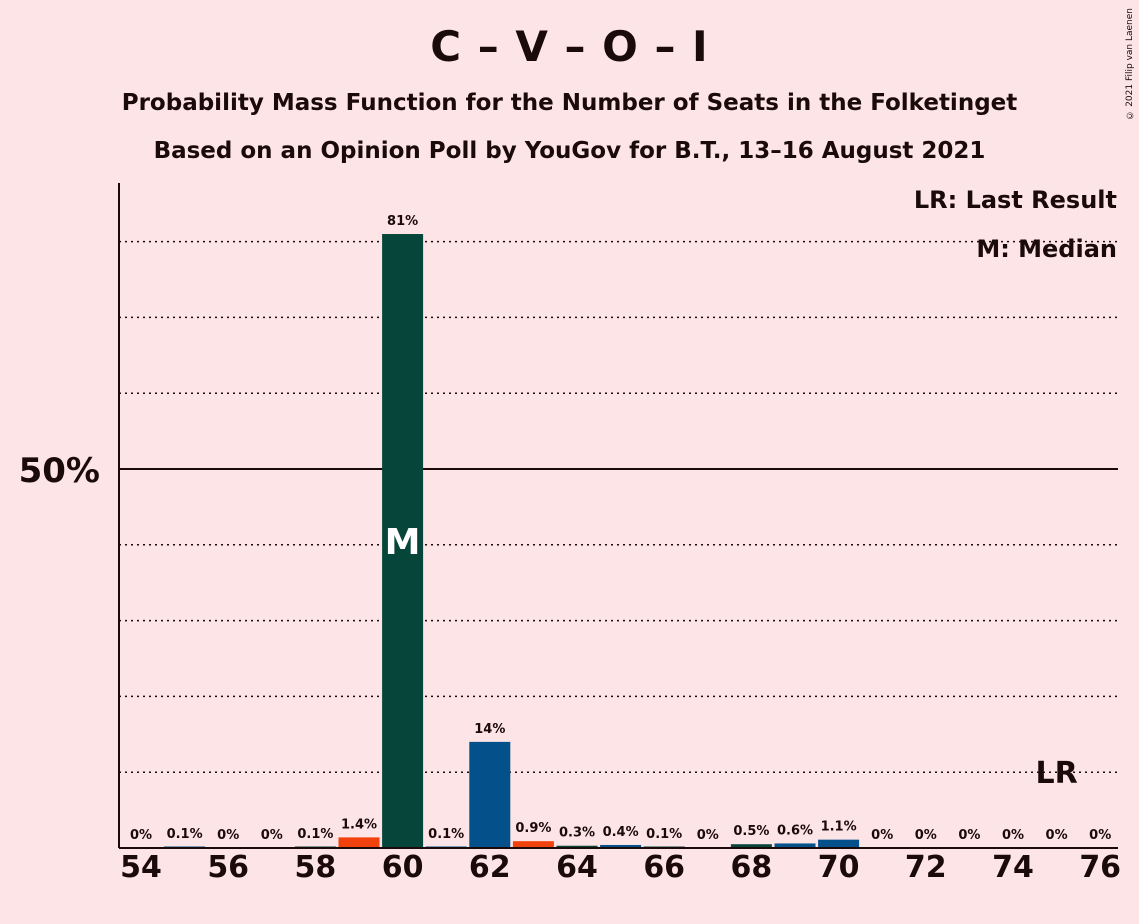  What do you see at coordinates (141, 867) in the screenshot?
I see `x-tick-label-54: 54` at bounding box center [141, 867].